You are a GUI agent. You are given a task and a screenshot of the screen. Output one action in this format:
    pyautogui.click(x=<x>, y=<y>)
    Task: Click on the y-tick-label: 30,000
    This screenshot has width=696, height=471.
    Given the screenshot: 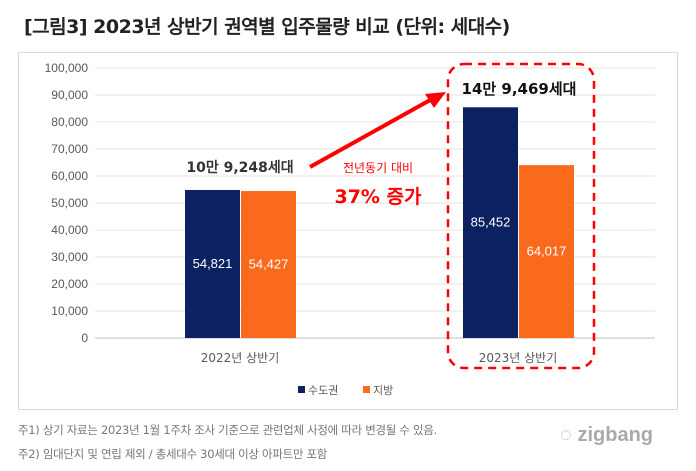 What is the action you would take?
    pyautogui.click(x=69, y=257)
    